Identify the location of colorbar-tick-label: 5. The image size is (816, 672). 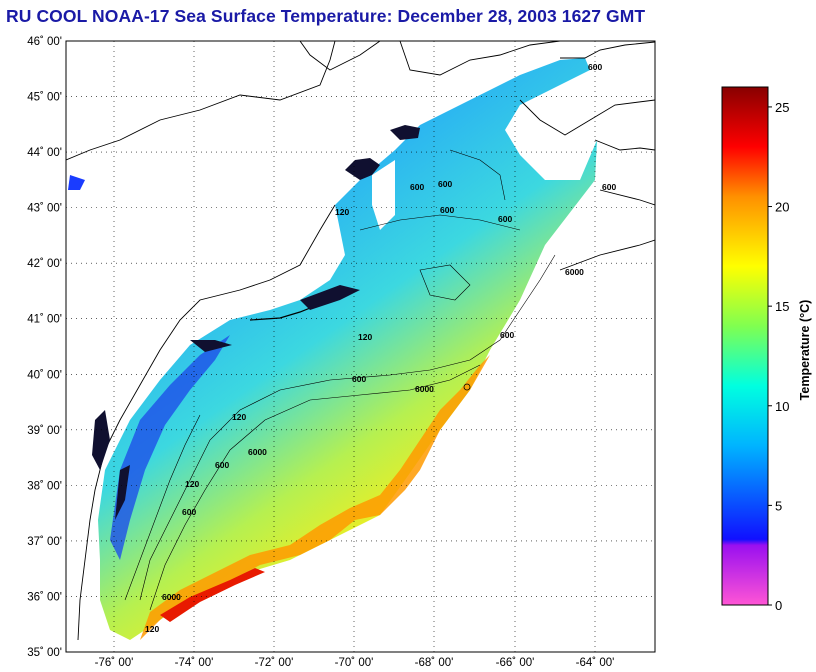
(778, 505).